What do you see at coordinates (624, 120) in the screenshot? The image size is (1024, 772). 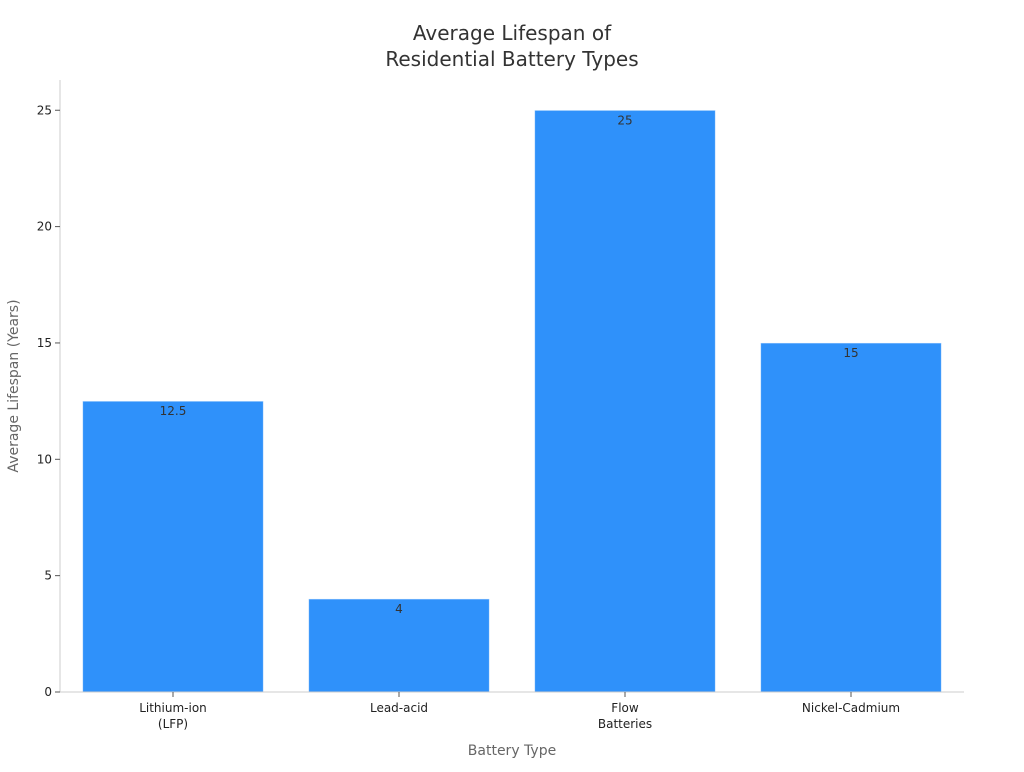 I see `data-label: 25` at bounding box center [624, 120].